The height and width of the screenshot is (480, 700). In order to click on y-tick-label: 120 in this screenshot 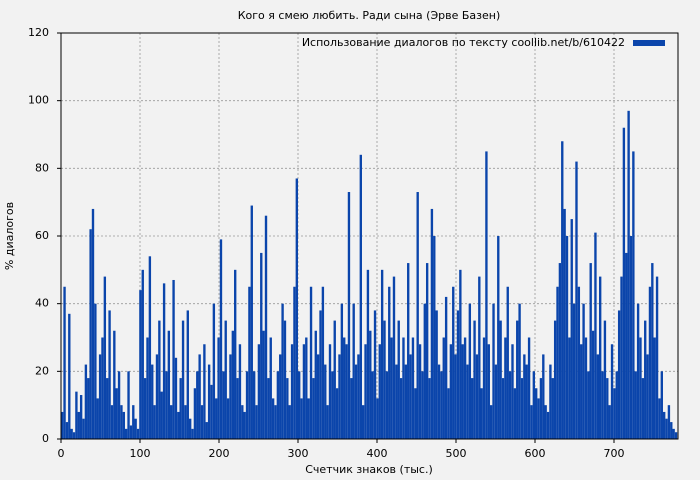, I will do `click(38, 32)`.